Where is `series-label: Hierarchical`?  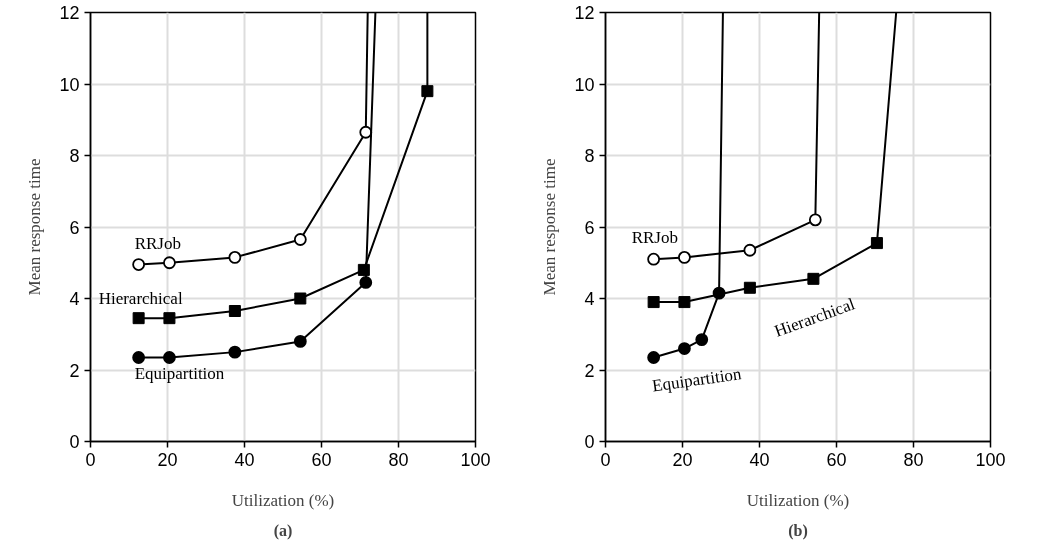 series-label: Hierarchical is located at coordinates (140, 299).